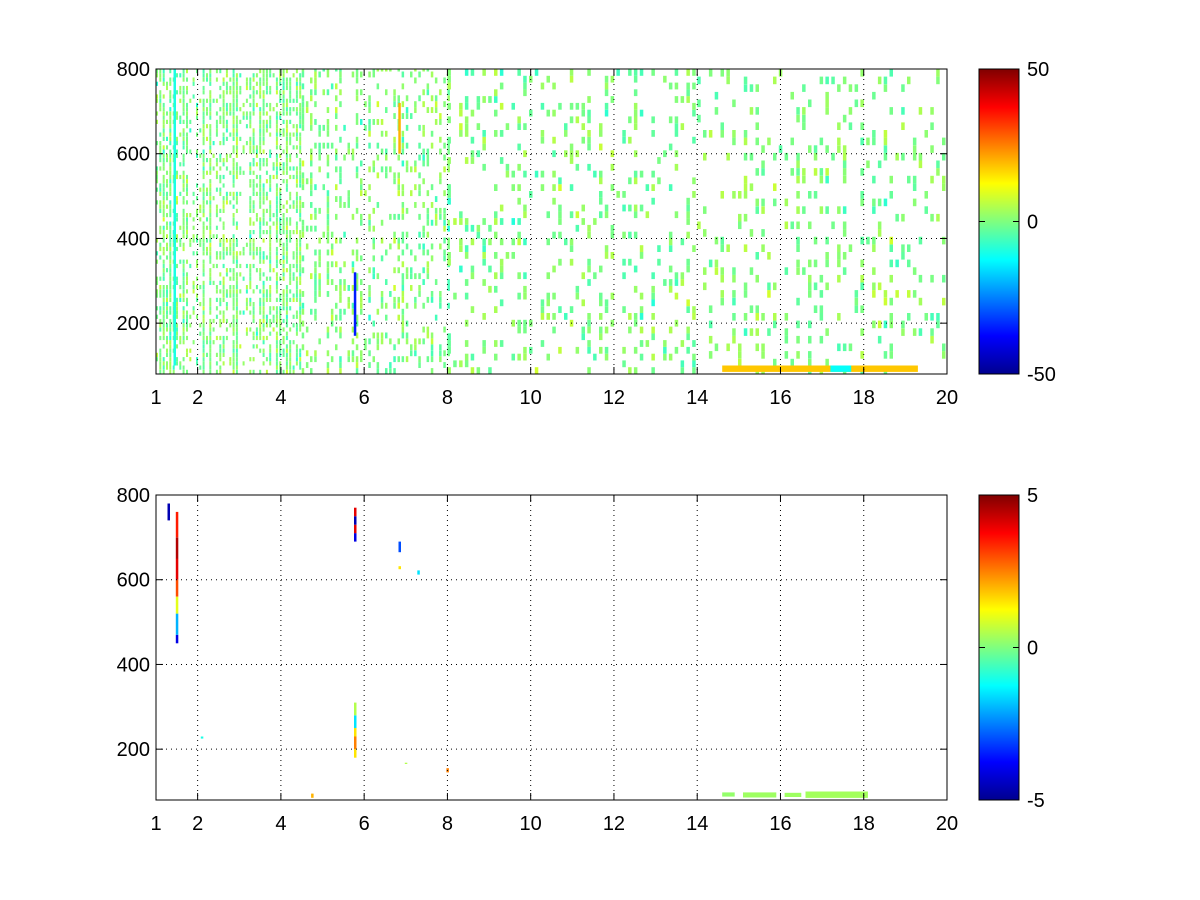 This screenshot has height=900, width=1200. Describe the element at coordinates (133, 665) in the screenshot. I see `y-tick-label: 400` at that location.